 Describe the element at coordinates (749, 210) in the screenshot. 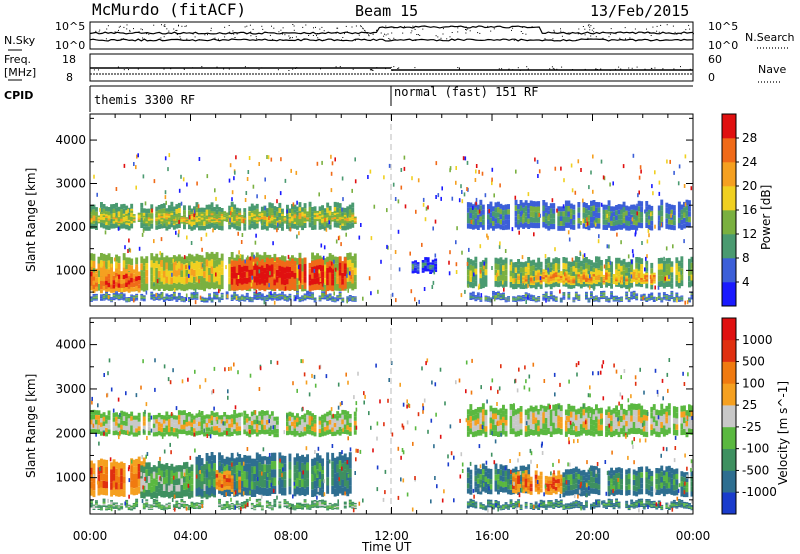

I see `colorbar-tick-label: 16` at that location.